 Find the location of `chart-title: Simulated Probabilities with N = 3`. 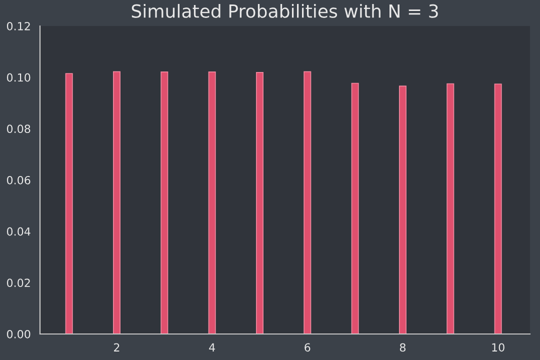

chart-title: Simulated Probabilities with N = 3 is located at coordinates (285, 11).